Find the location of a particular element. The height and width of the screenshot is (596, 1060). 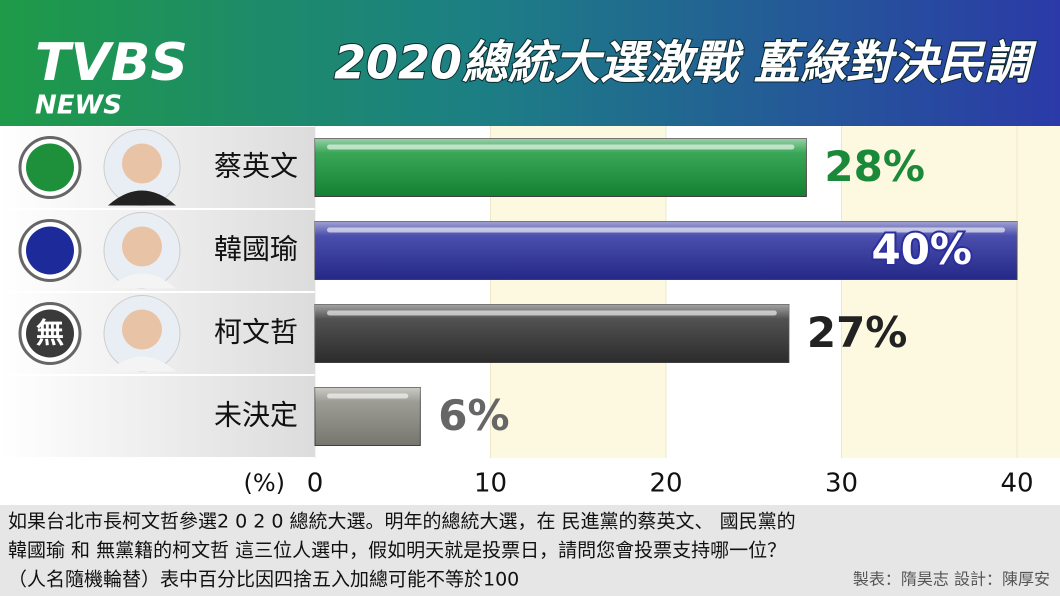

value-label: 40% is located at coordinates (921, 249).